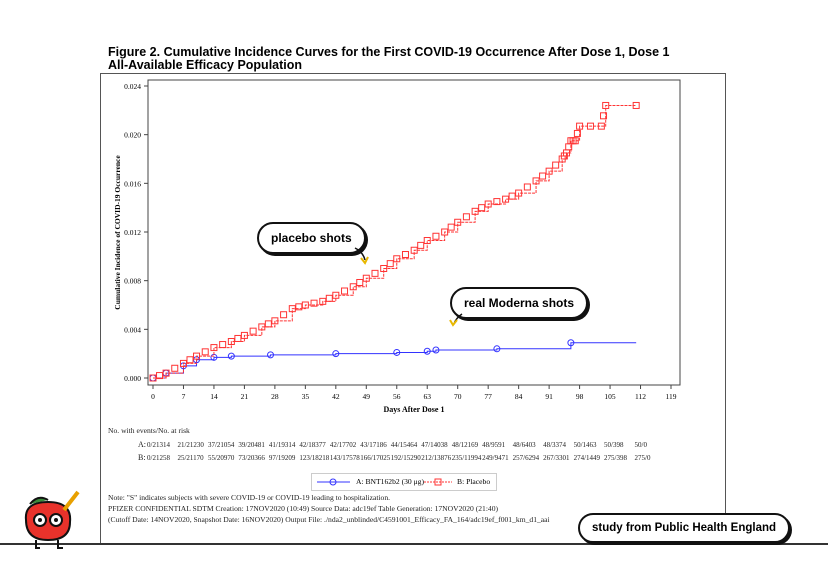  What do you see at coordinates (221, 445) in the screenshot?
I see `risk-cell: 37/21054` at bounding box center [221, 445].